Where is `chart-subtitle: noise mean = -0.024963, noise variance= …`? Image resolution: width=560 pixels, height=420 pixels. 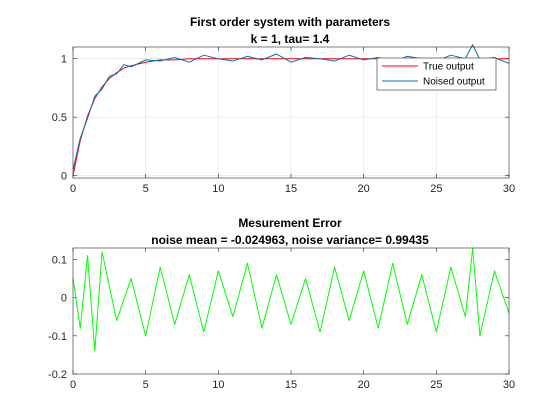 chart-subtitle: noise mean = -0.024963, noise variance= … is located at coordinates (290, 240).